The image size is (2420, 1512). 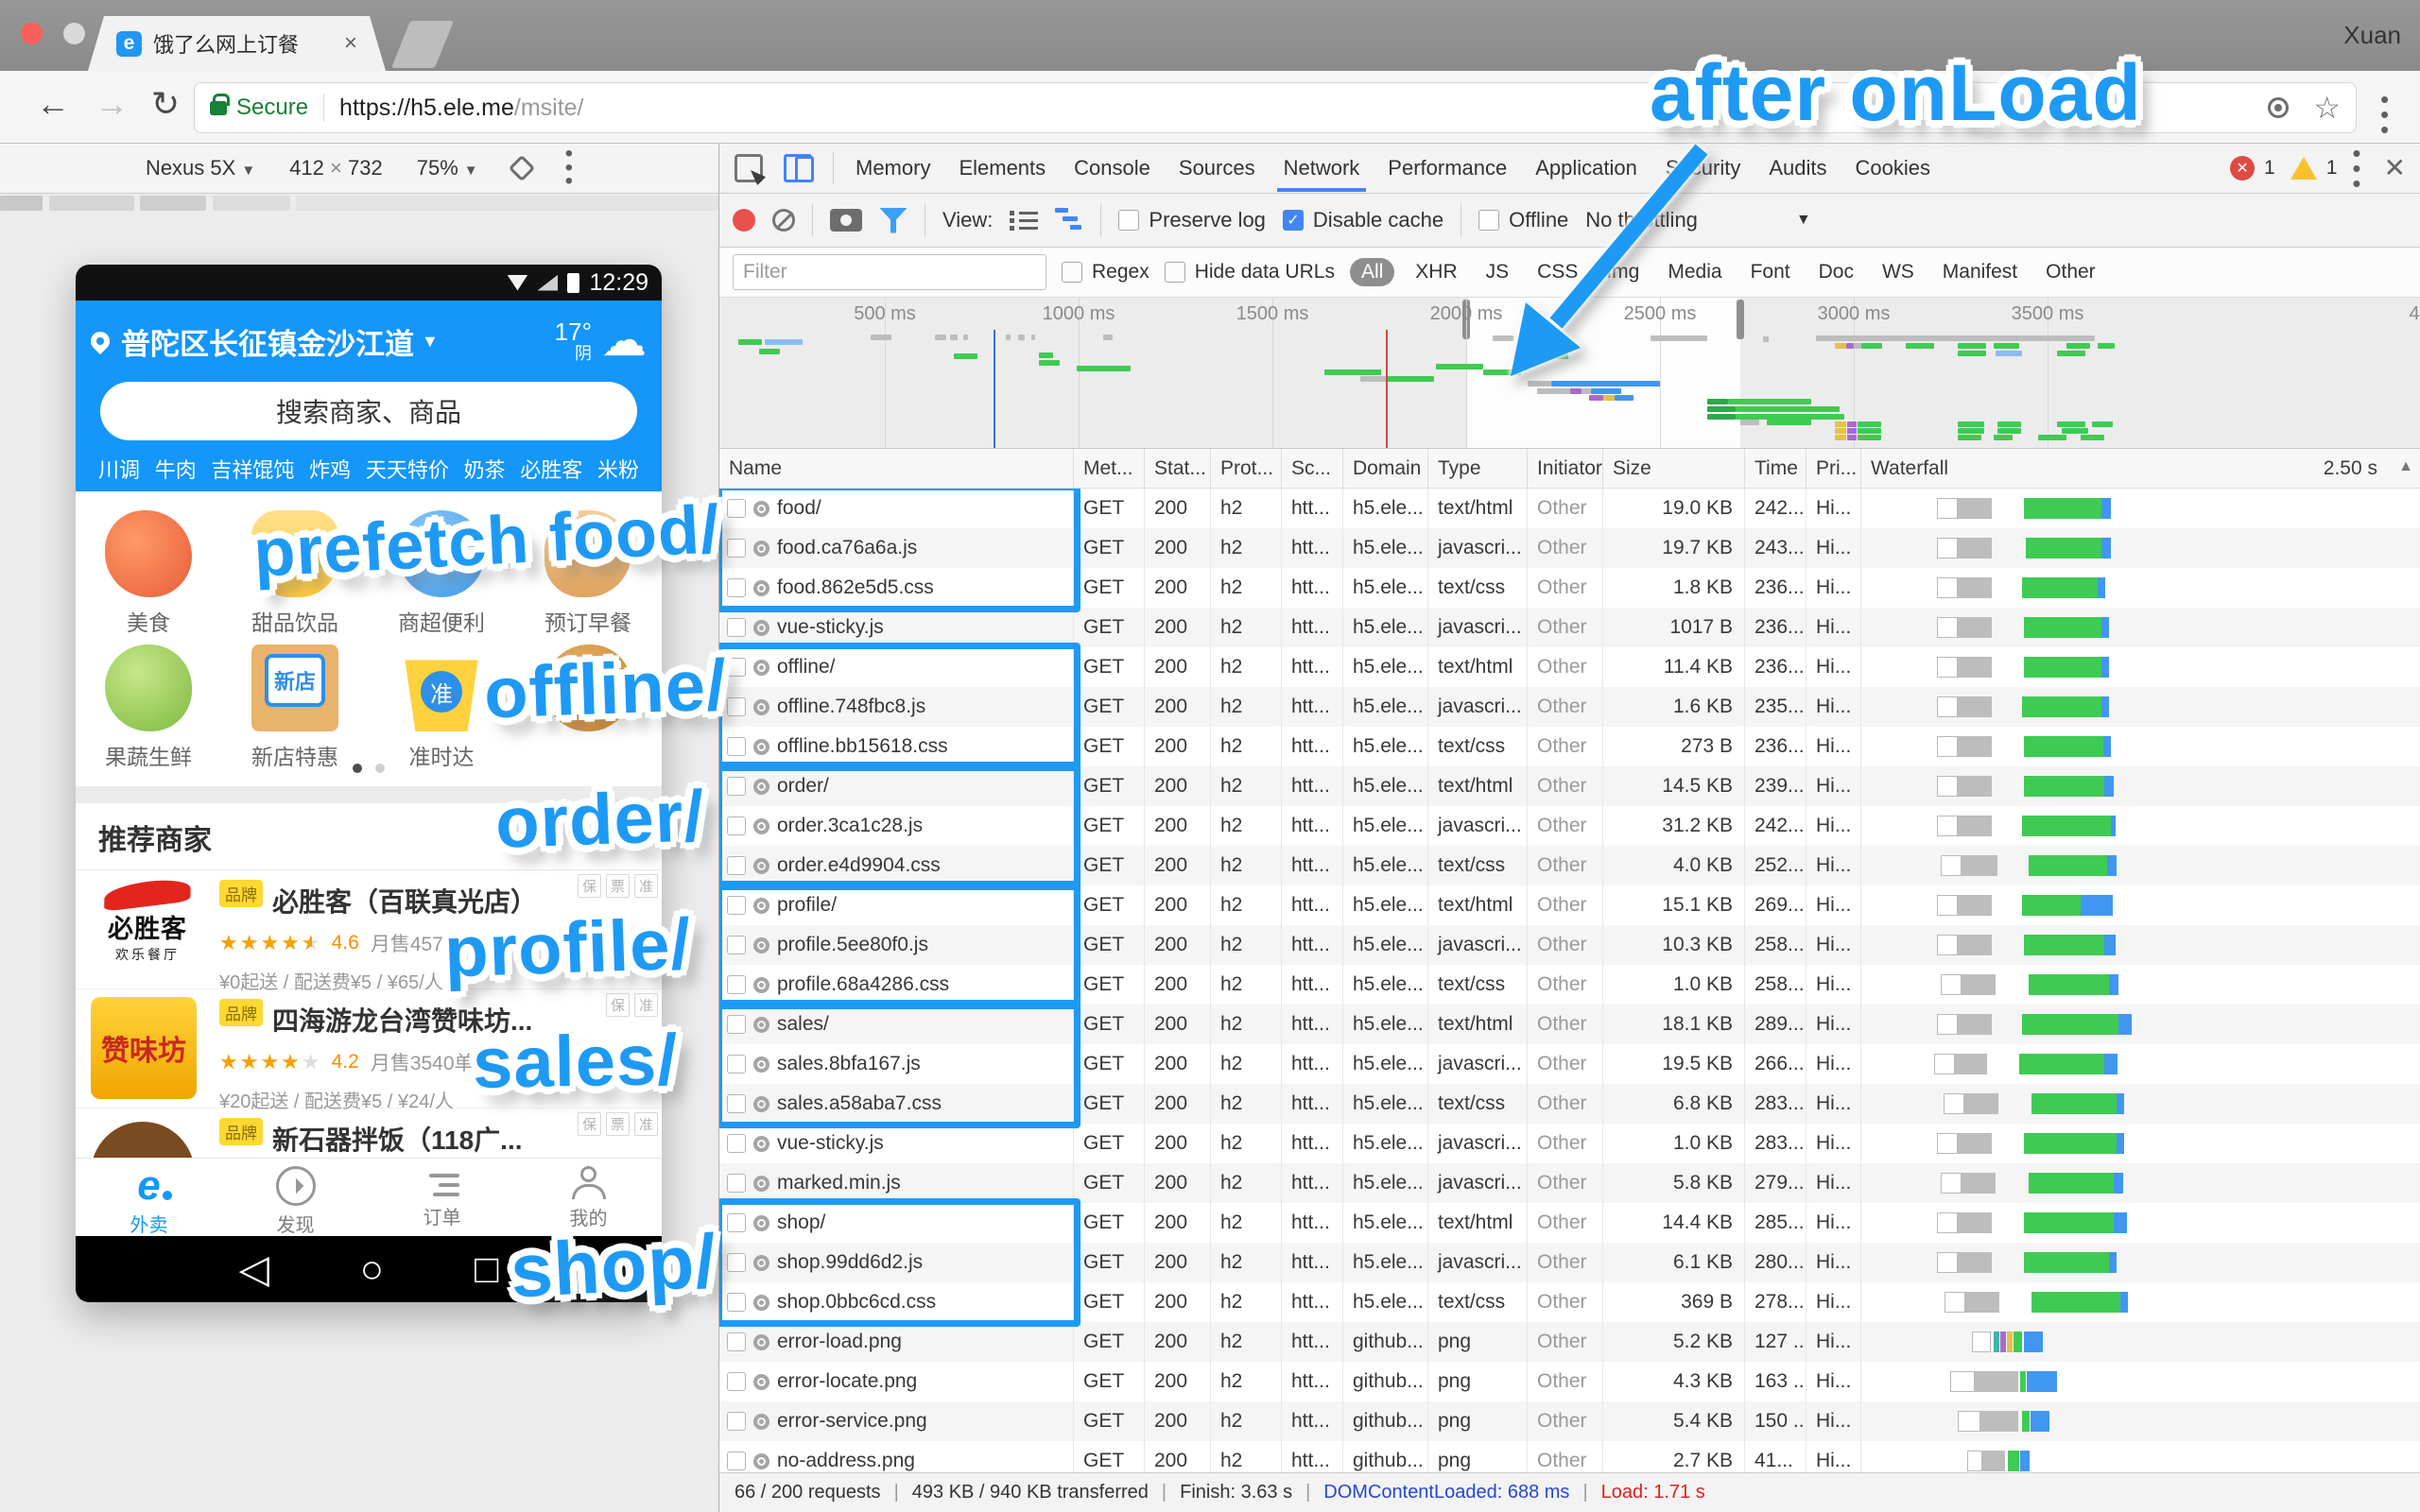 I want to click on devtools-tab-cookies: Cookies, so click(x=1893, y=168).